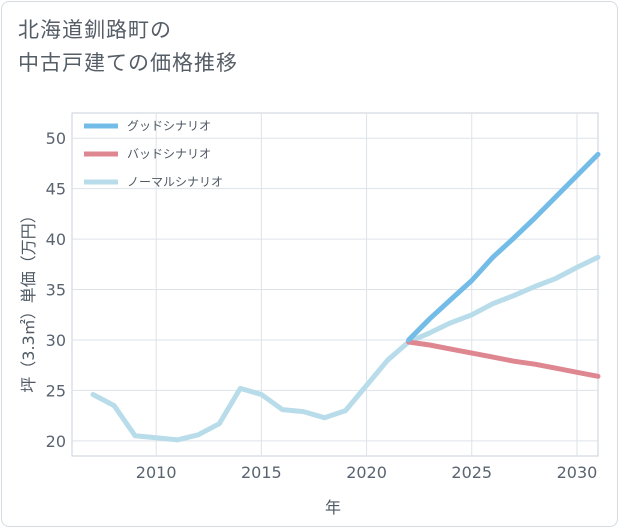  I want to click on y-tick-label: 30, so click(56, 340).